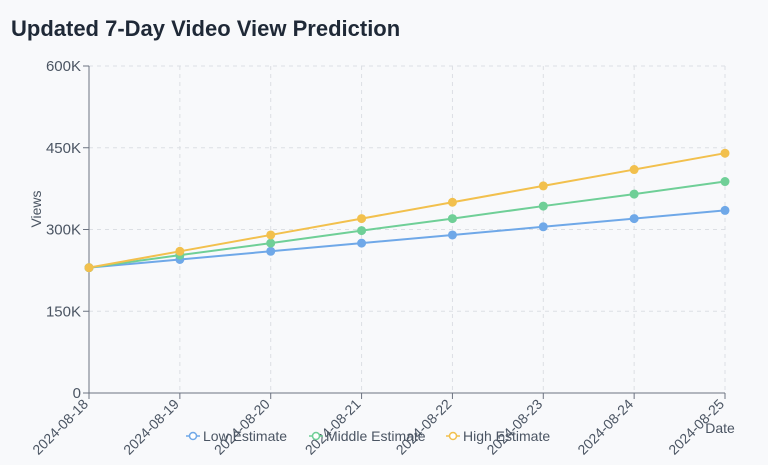 The height and width of the screenshot is (465, 768). What do you see at coordinates (63, 230) in the screenshot?
I see `y-tick-label: 300K` at bounding box center [63, 230].